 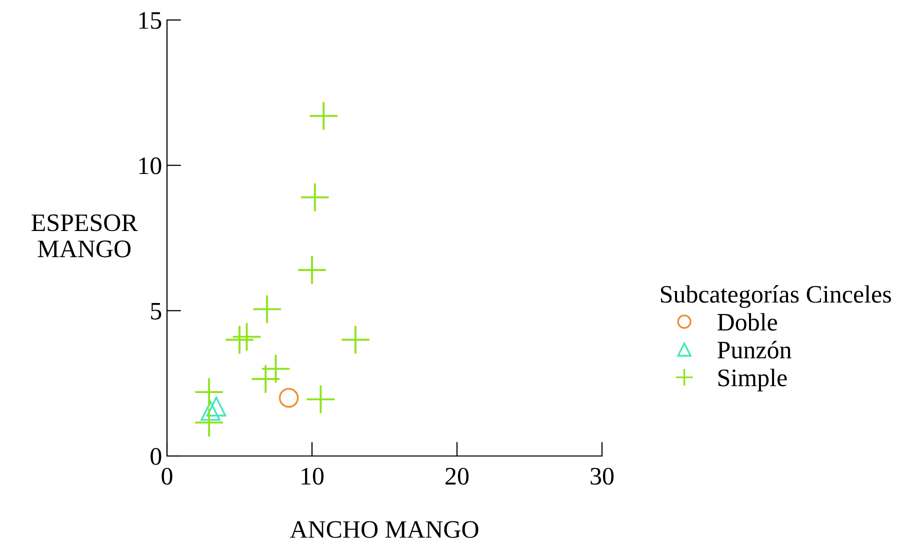 What do you see at coordinates (752, 380) in the screenshot?
I see `legend-label: Simple` at bounding box center [752, 380].